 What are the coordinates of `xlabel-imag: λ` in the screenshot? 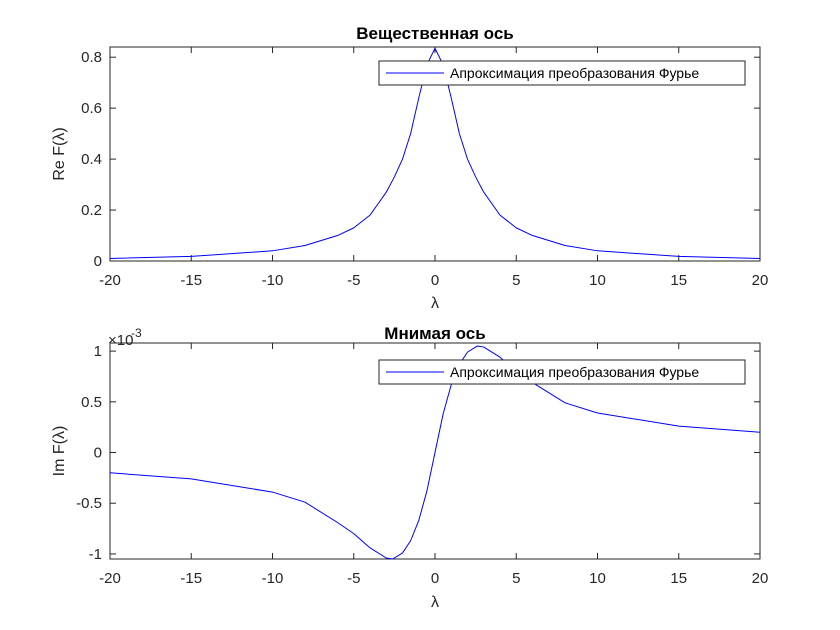 It's located at (435, 602).